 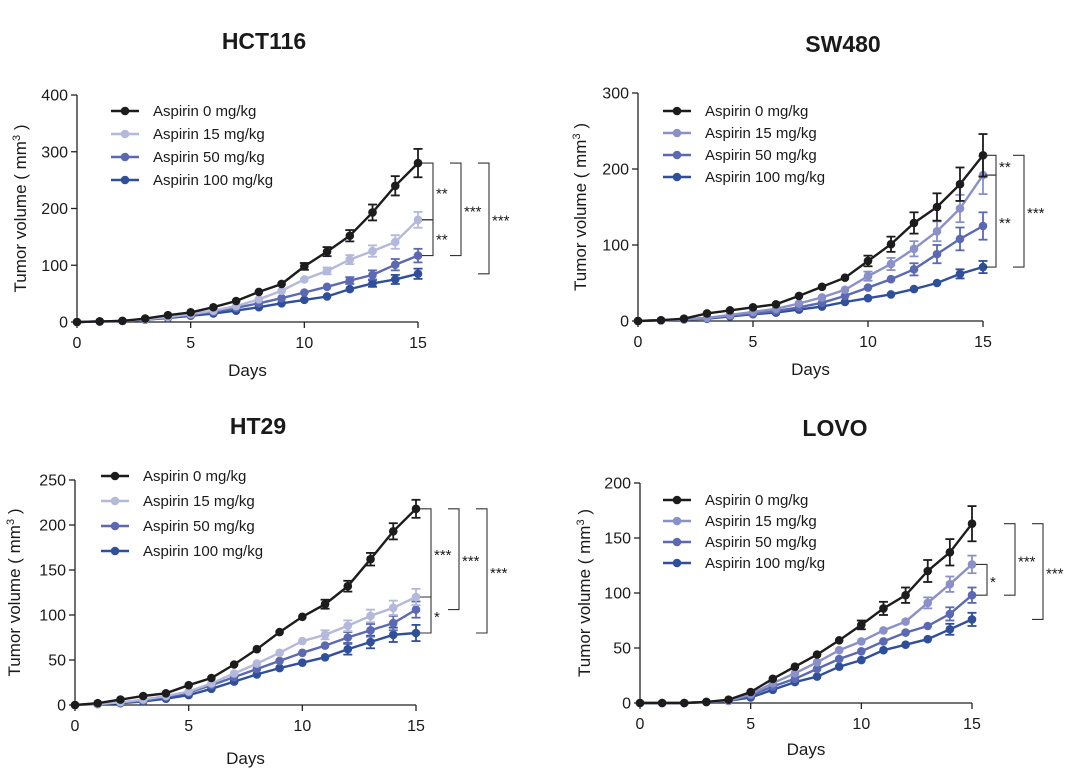 What do you see at coordinates (245, 667) in the screenshot?
I see `series-aspirin-100-mg-kg` at bounding box center [245, 667].